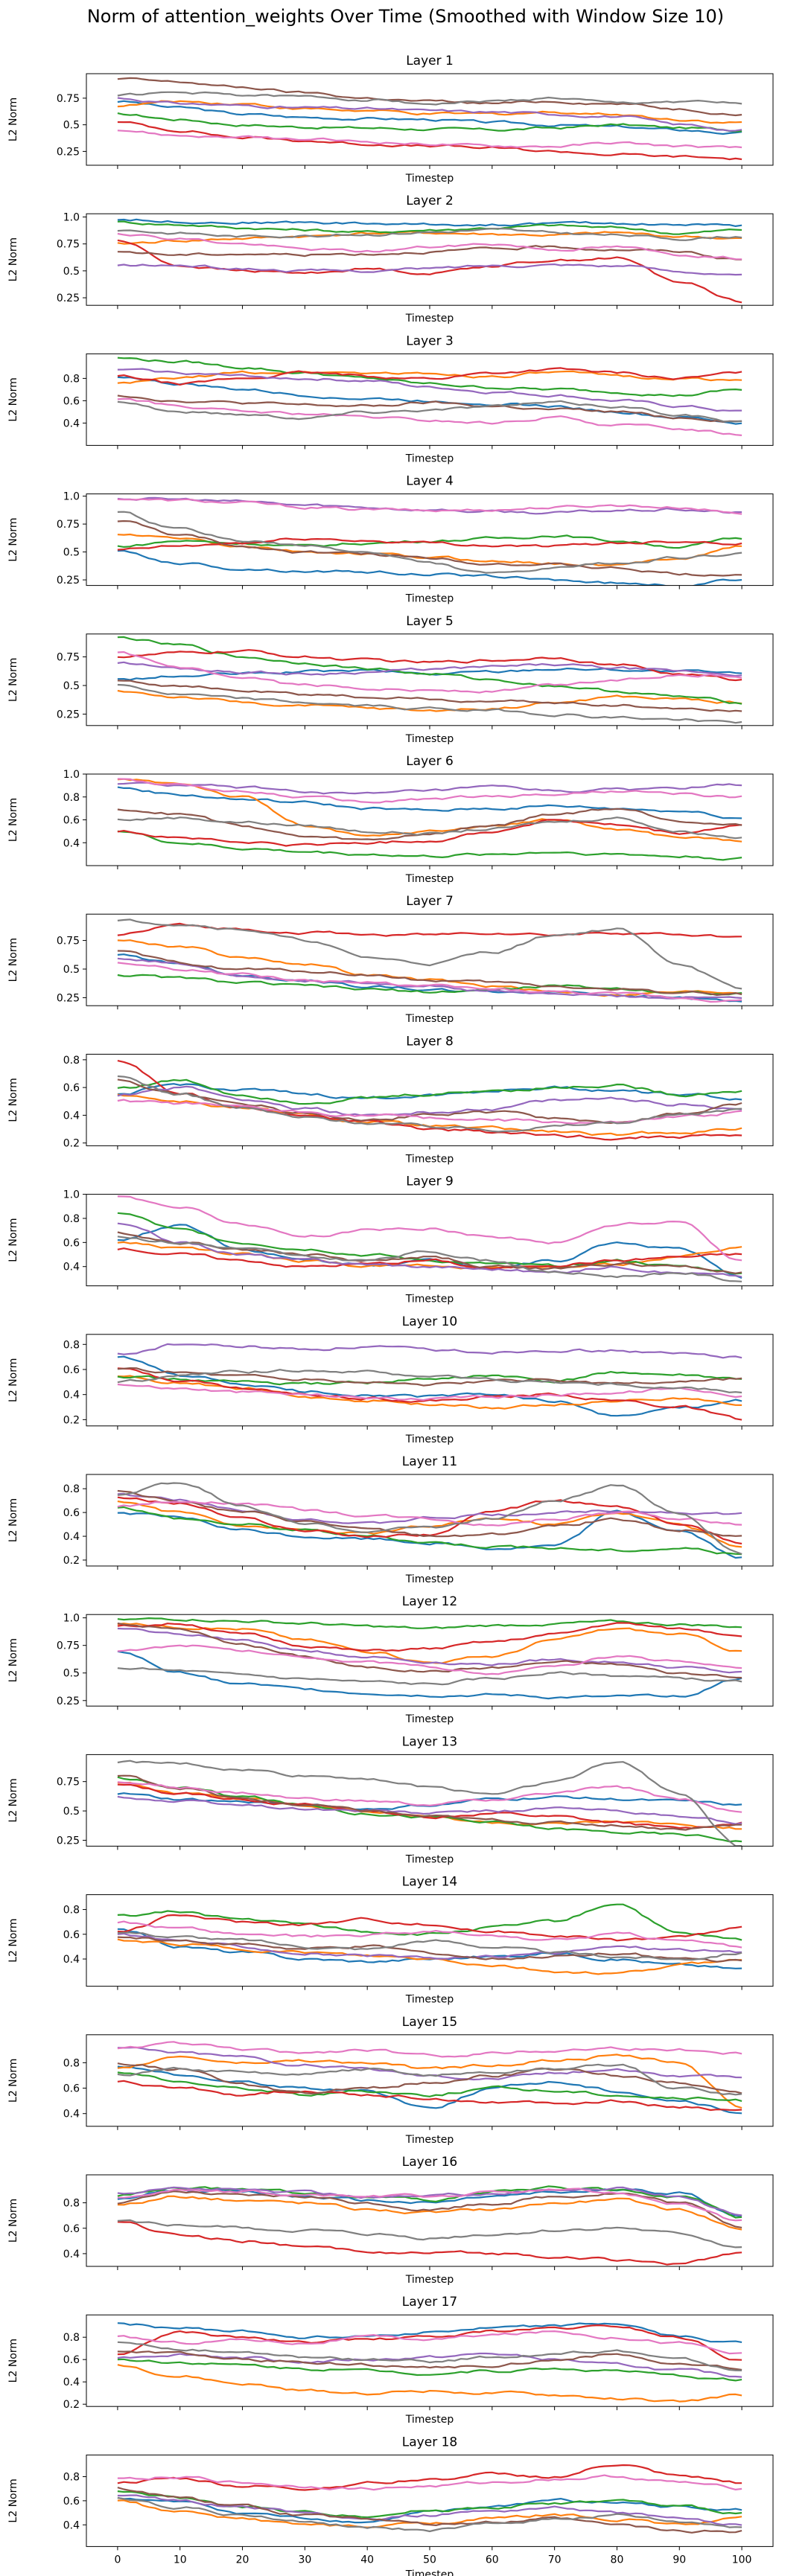  I want to click on x-tick-label: 90, so click(679, 2560).